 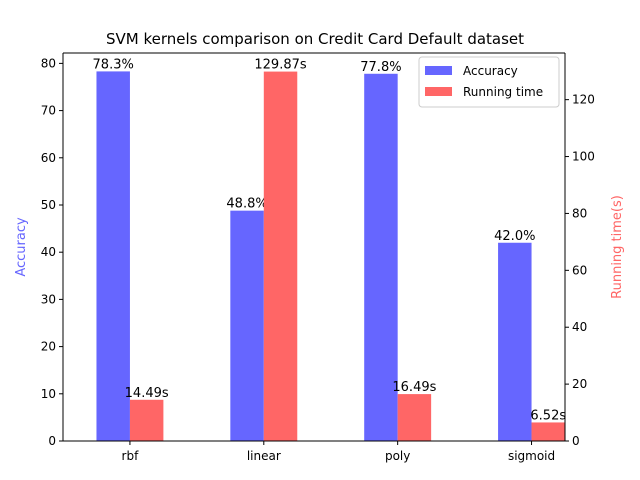 What do you see at coordinates (280, 256) in the screenshot?
I see `bar-running-time-linear` at bounding box center [280, 256].